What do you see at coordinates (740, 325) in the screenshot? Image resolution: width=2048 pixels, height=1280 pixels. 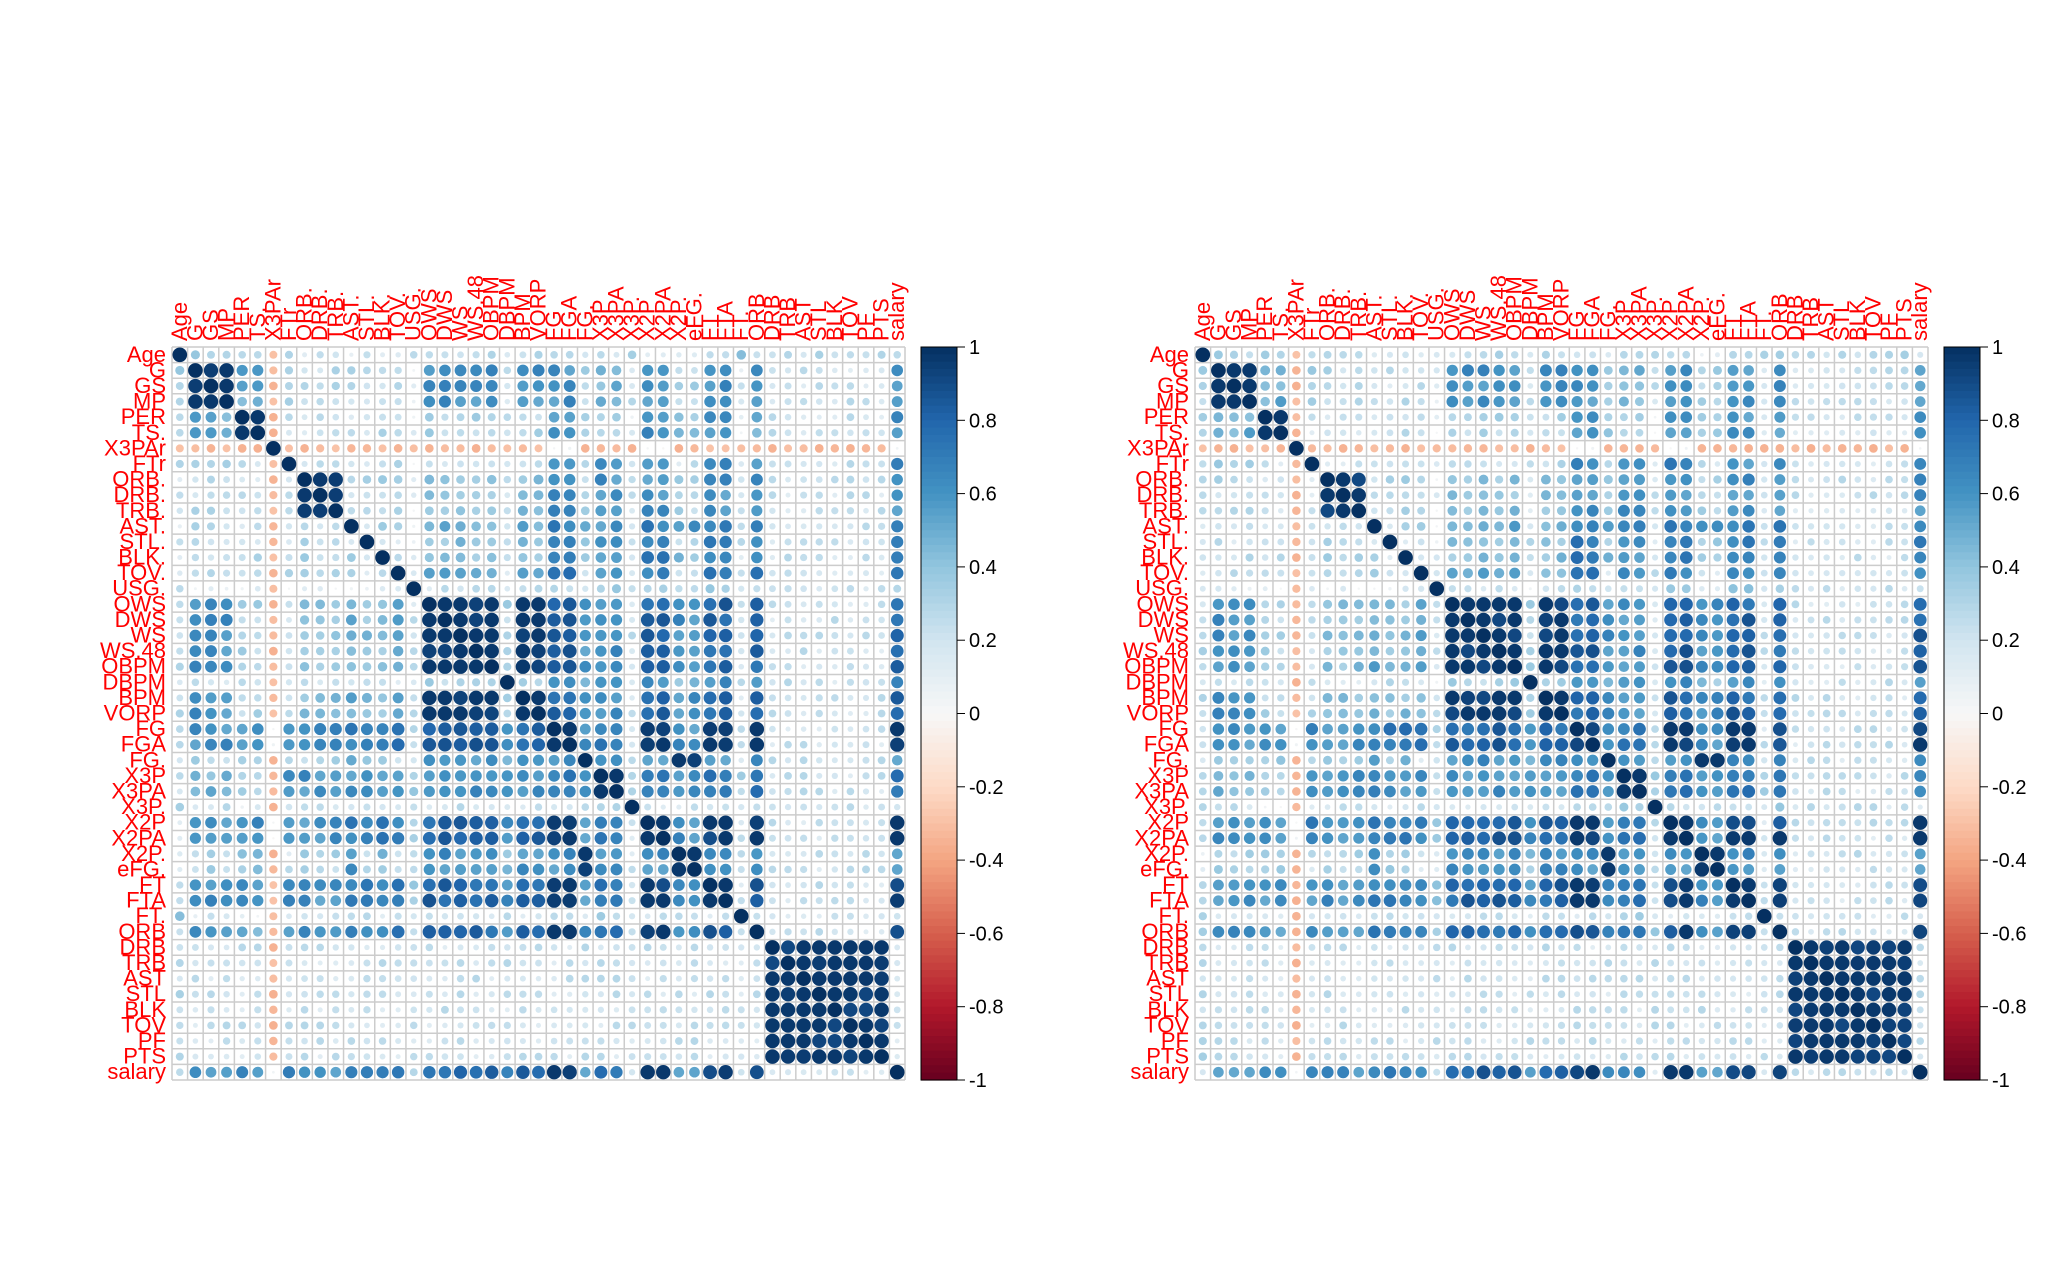 I see `column-label: FT.` at bounding box center [740, 325].